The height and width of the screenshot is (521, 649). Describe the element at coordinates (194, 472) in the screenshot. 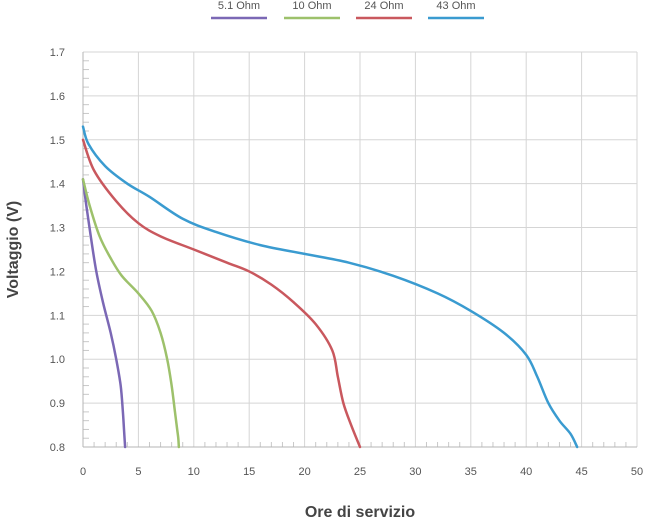

I see `x-tick-label: 10` at that location.